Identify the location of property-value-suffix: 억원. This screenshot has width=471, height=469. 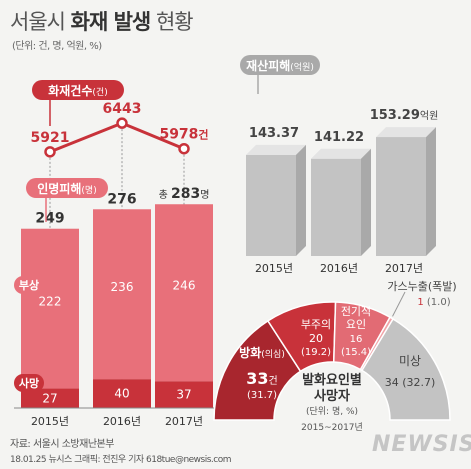
(429, 116).